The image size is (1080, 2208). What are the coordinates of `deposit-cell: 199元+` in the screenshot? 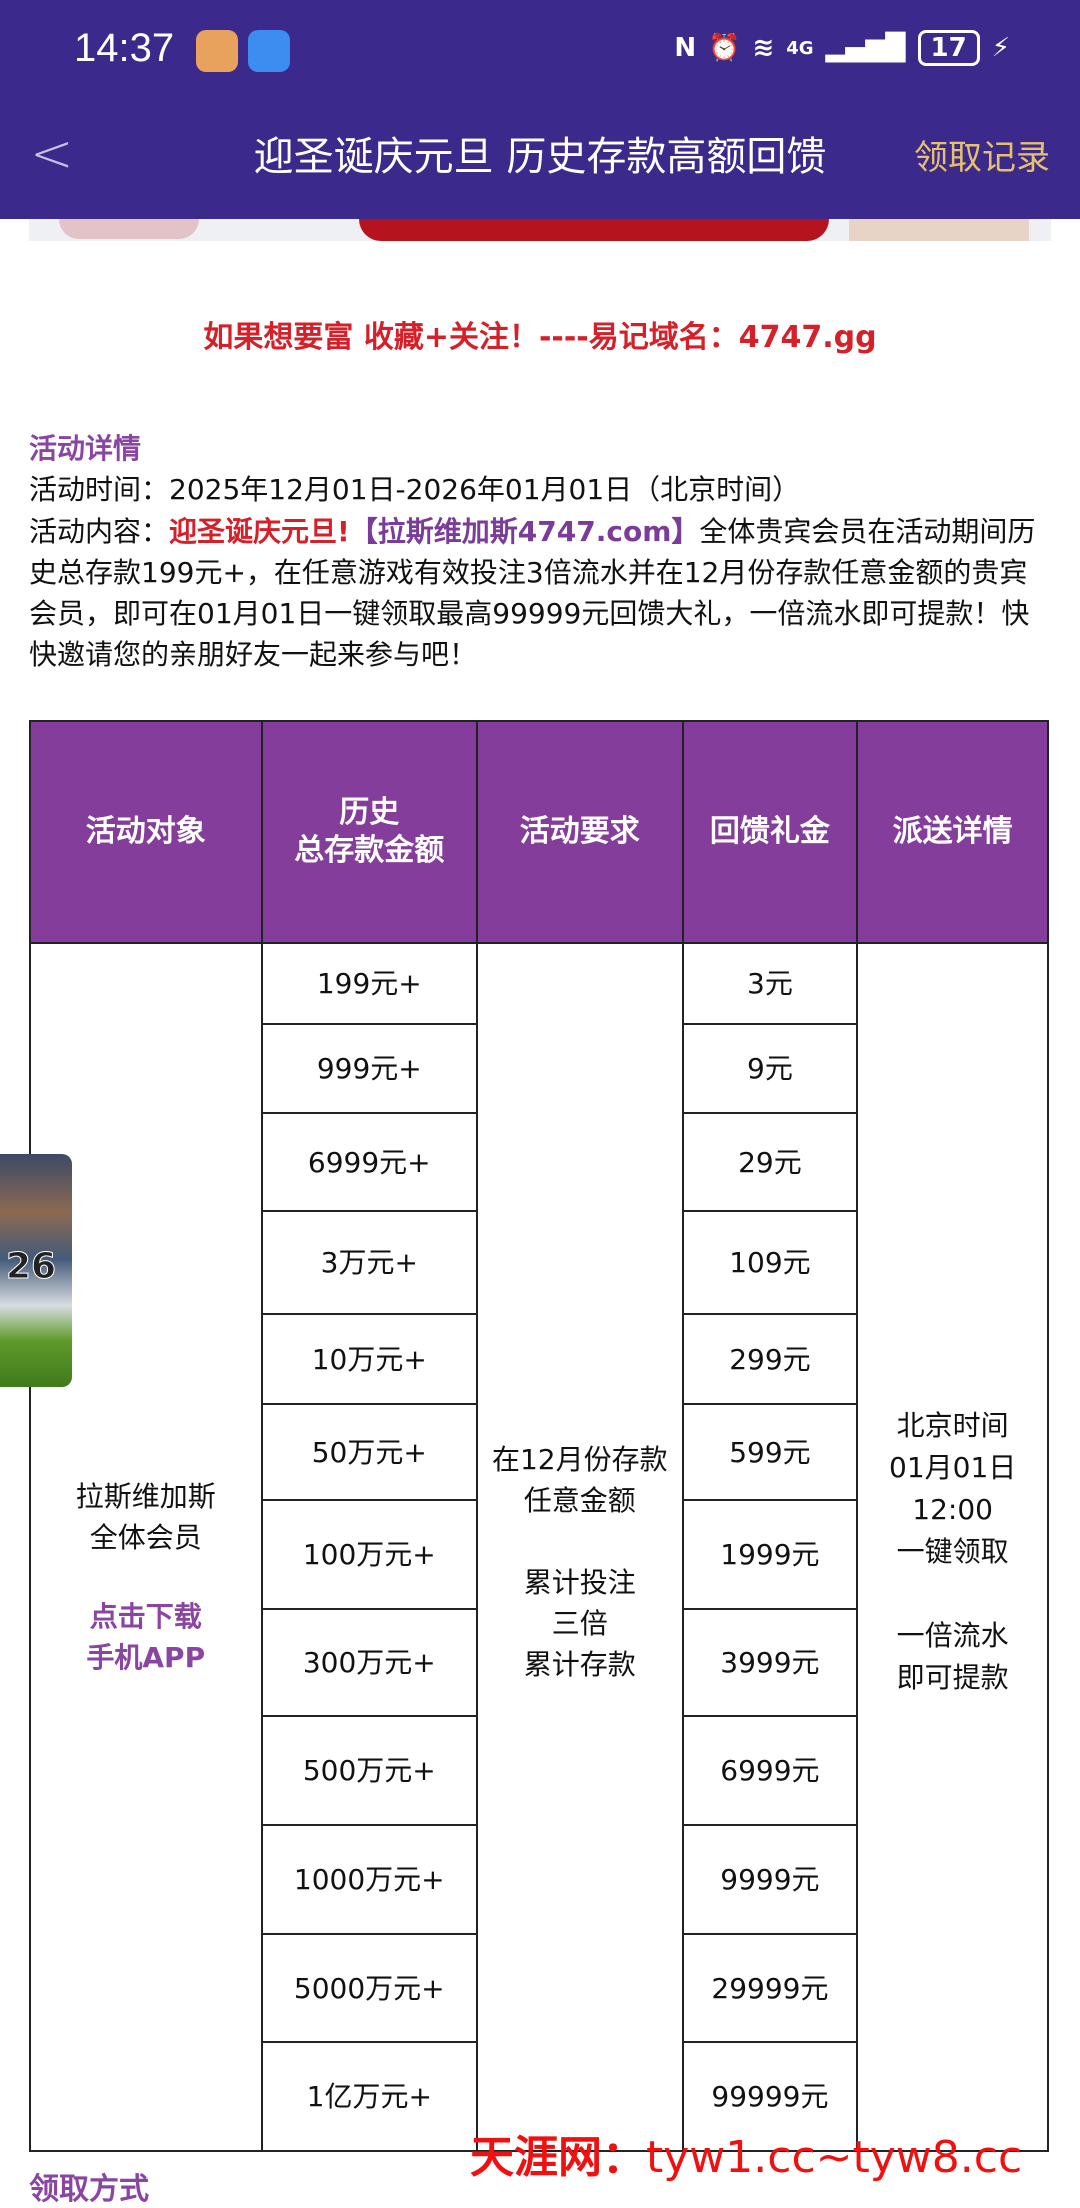 It's located at (369, 983).